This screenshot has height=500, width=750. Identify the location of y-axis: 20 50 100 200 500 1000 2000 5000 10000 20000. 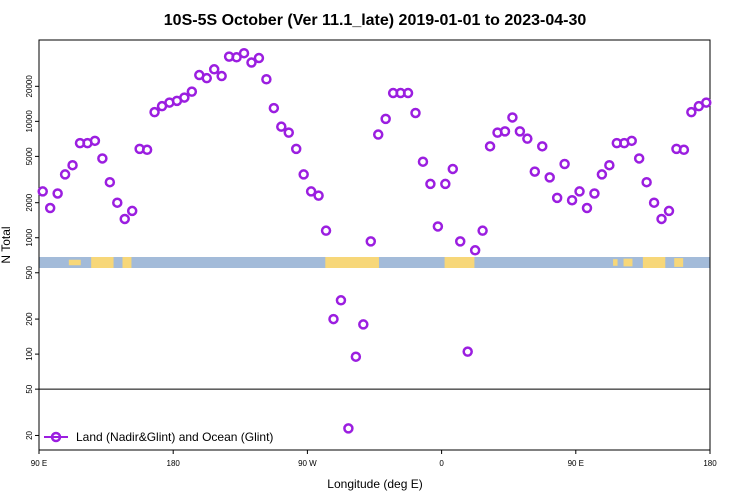
(32, 257).